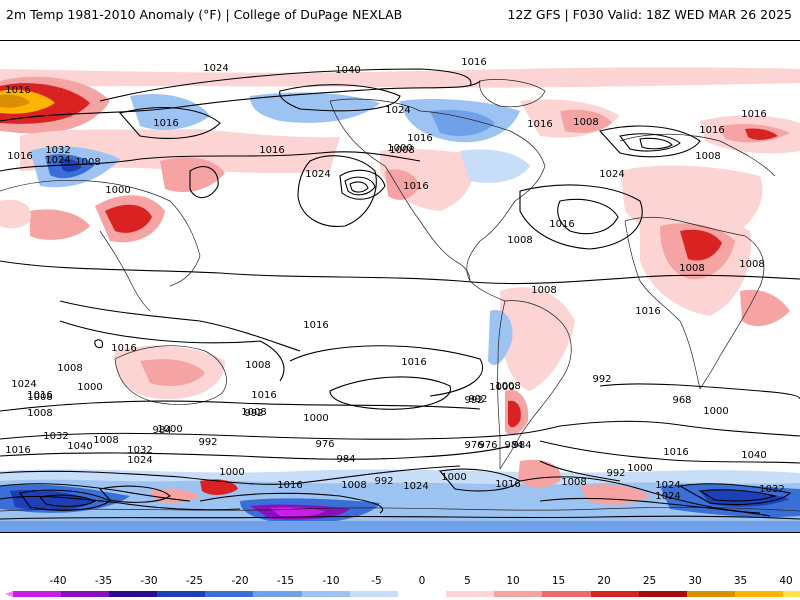 Image resolution: width=800 pixels, height=600 pixels. I want to click on color-legend-tick-label: 40, so click(786, 581).